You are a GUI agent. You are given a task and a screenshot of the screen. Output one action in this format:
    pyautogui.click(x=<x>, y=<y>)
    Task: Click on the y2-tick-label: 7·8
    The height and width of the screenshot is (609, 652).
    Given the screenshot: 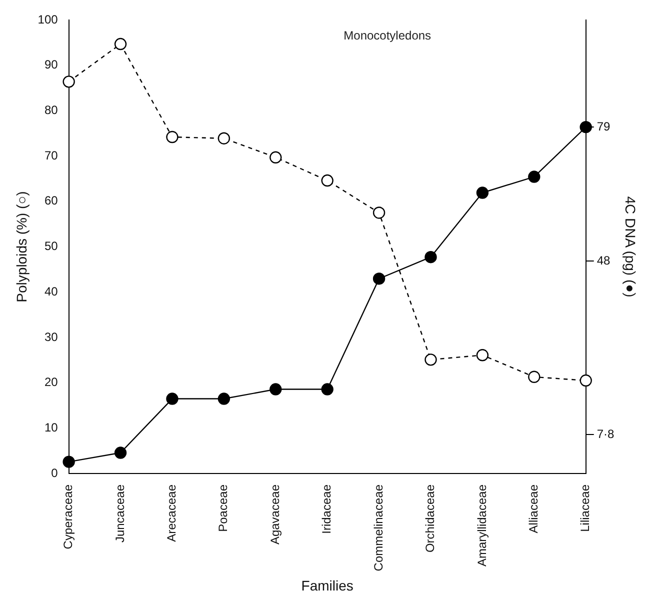 What is the action you would take?
    pyautogui.click(x=605, y=433)
    